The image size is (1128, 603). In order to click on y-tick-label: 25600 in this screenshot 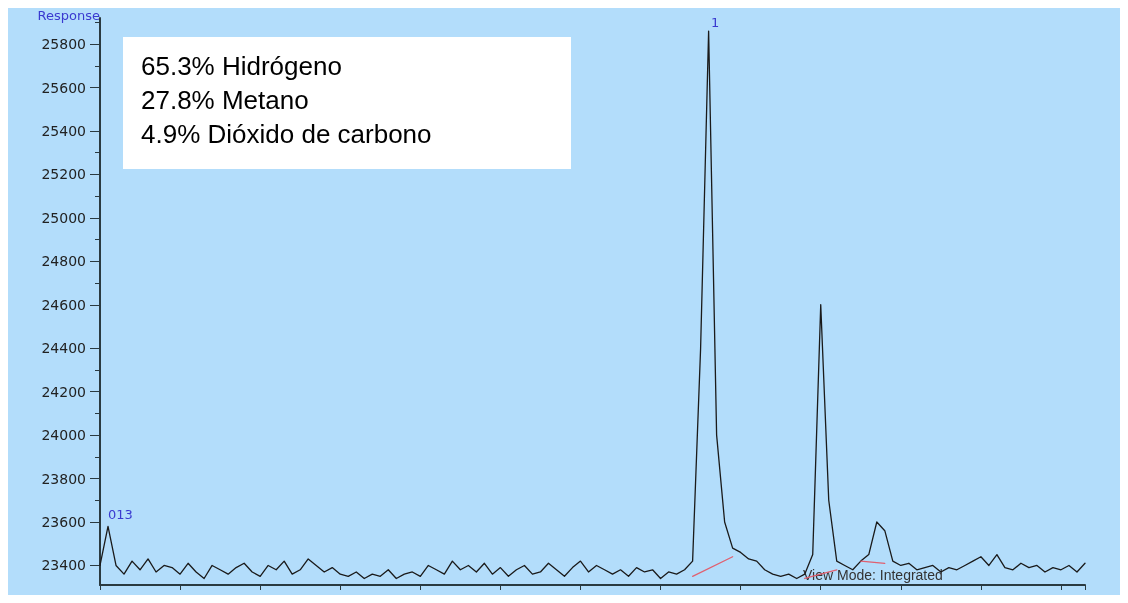, I will do `click(63, 87)`.